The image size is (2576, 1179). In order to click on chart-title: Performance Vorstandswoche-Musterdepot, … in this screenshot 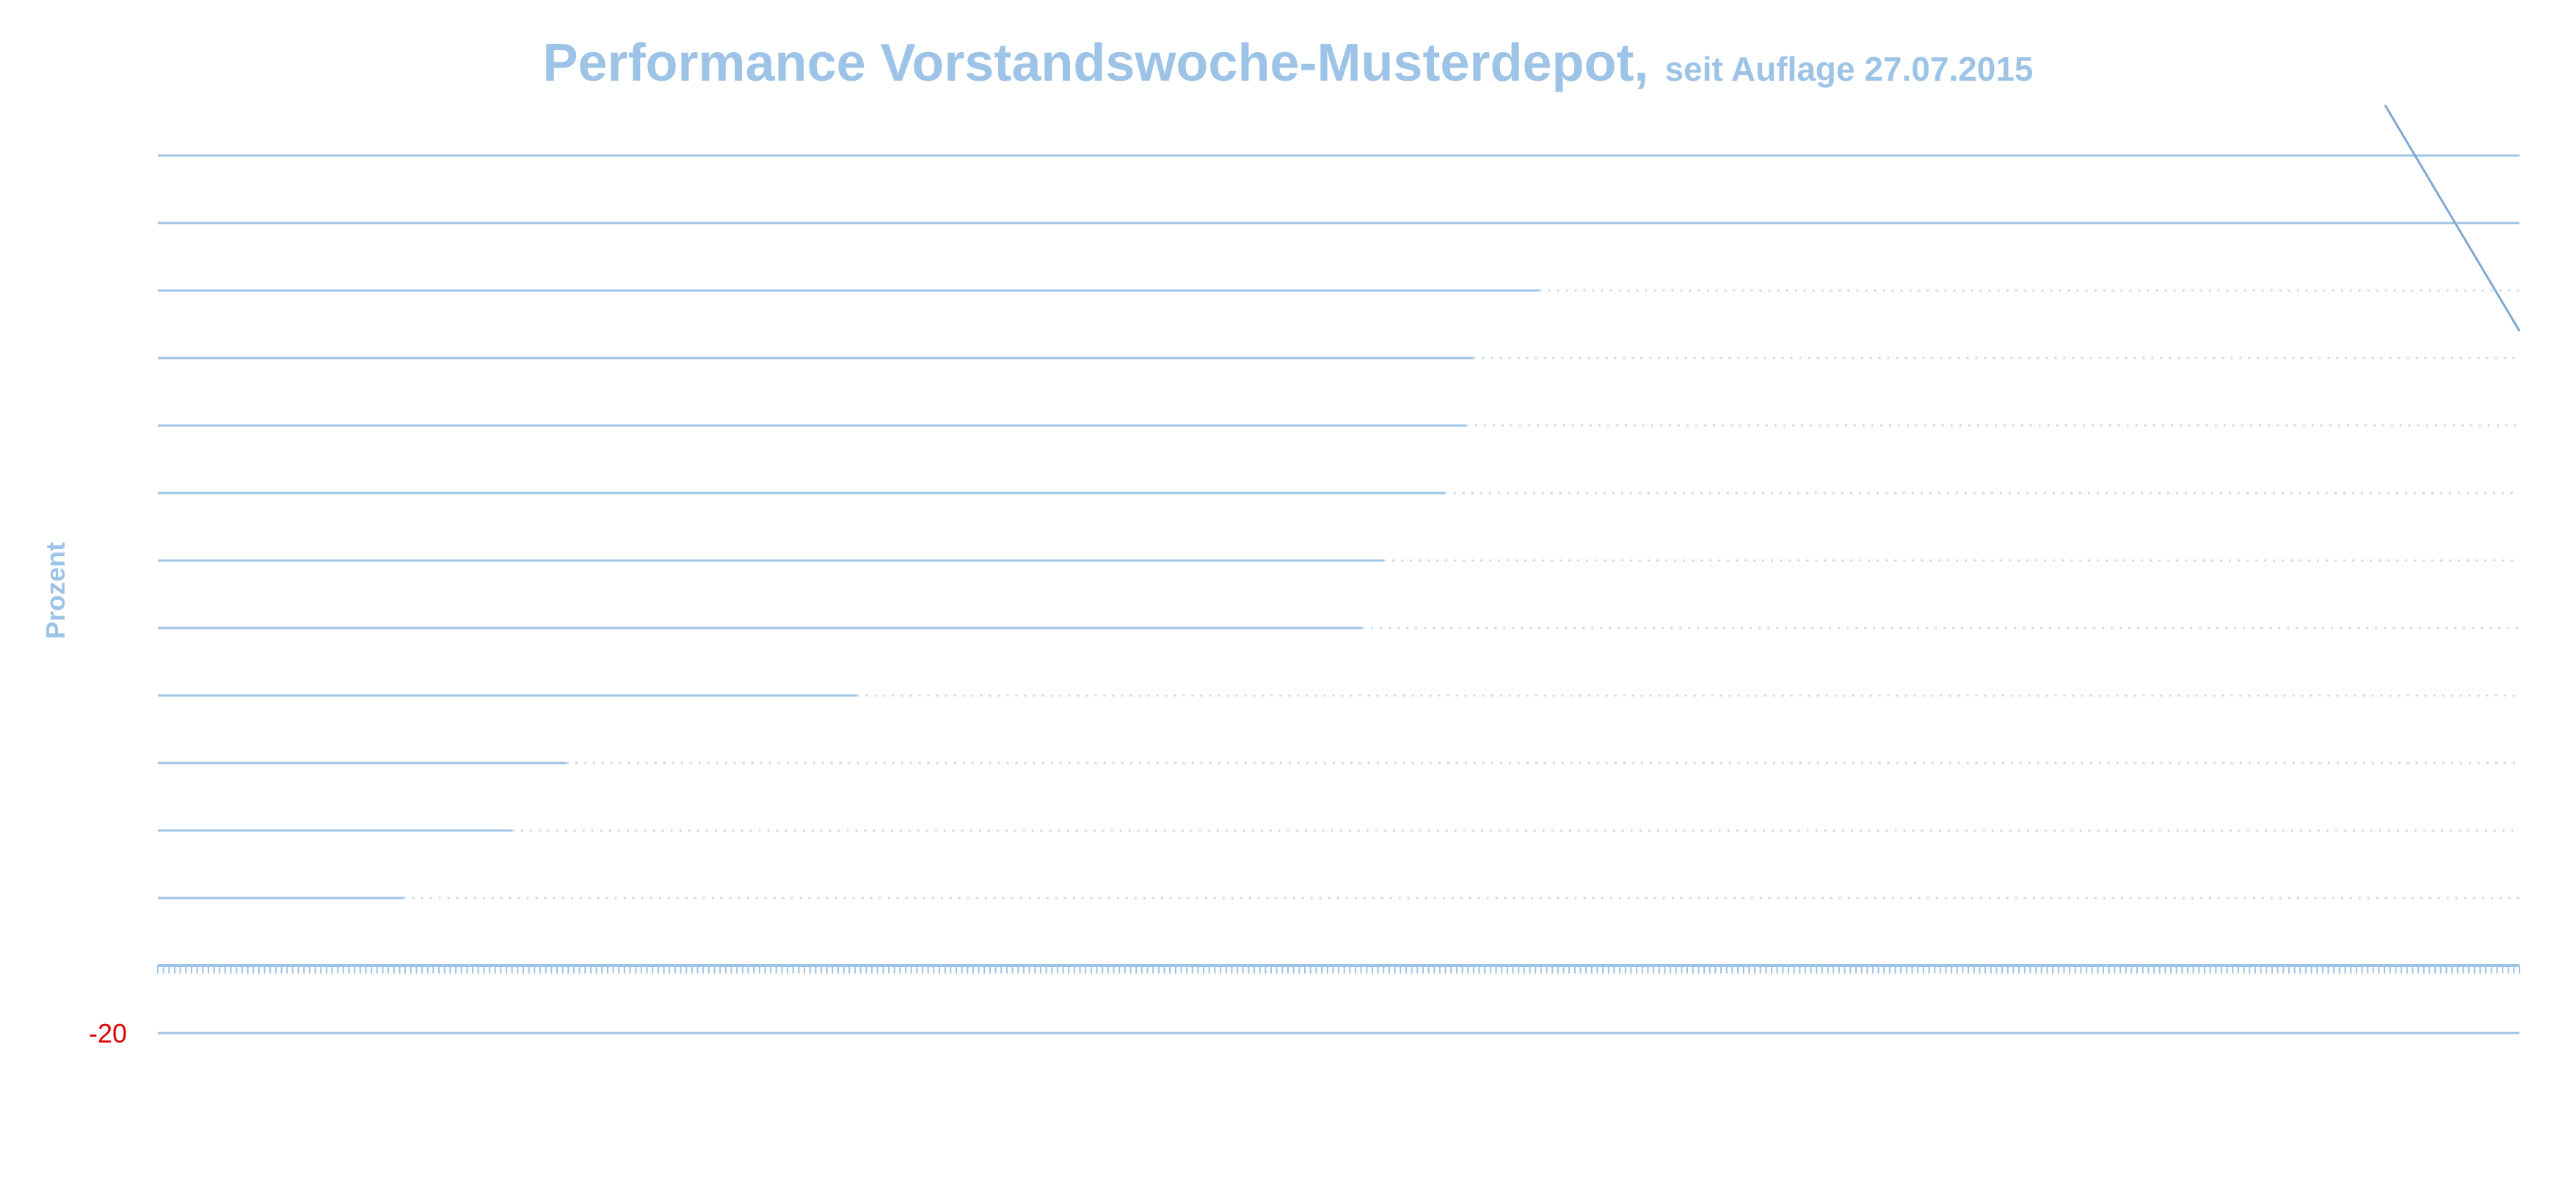, I will do `click(1287, 63)`.